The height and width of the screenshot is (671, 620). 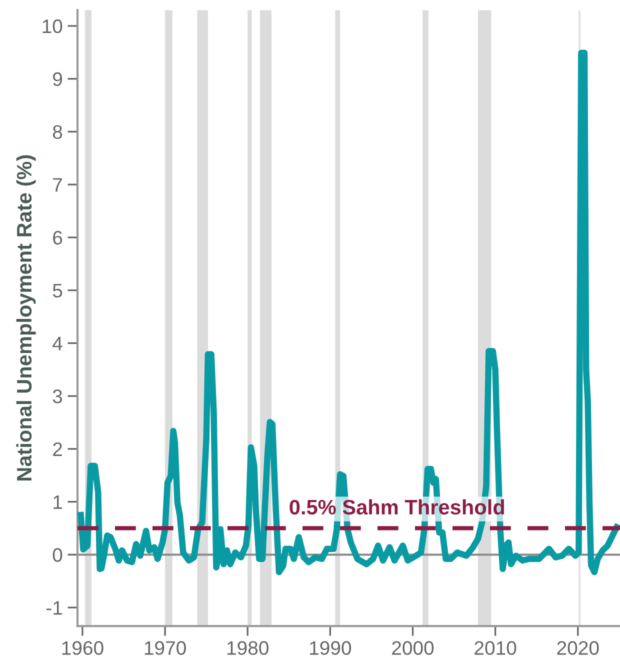 What do you see at coordinates (57, 185) in the screenshot?
I see `y-tick-label: 7` at bounding box center [57, 185].